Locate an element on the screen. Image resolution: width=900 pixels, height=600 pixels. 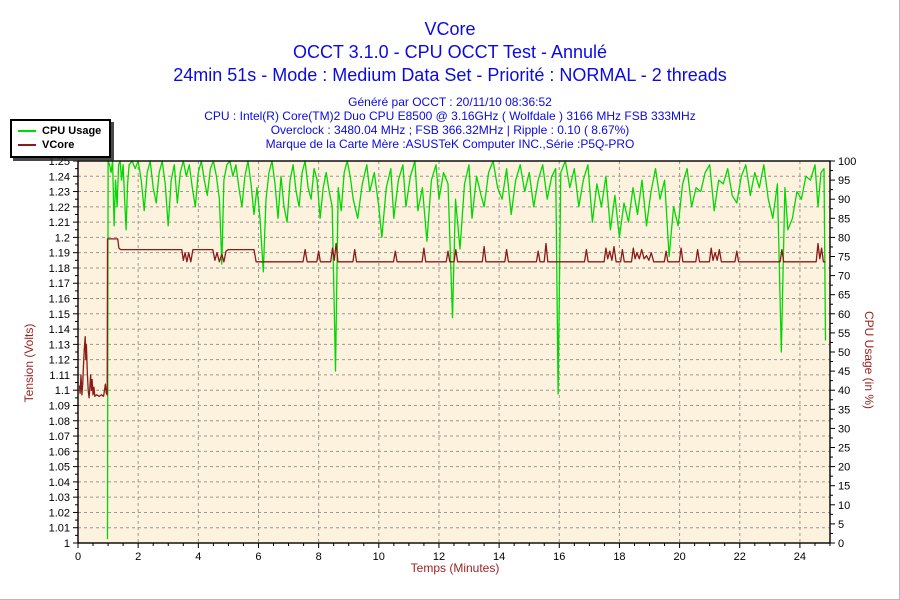
svg-text: 1.12 is located at coordinates (59, 361).